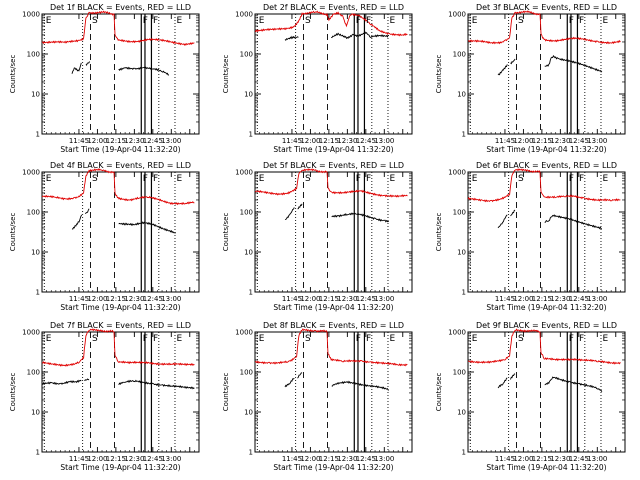 The height and width of the screenshot is (480, 640). Describe the element at coordinates (120, 325) in the screenshot. I see `panel-title: Det 7f BLACK = Events, RED = LLD` at that location.